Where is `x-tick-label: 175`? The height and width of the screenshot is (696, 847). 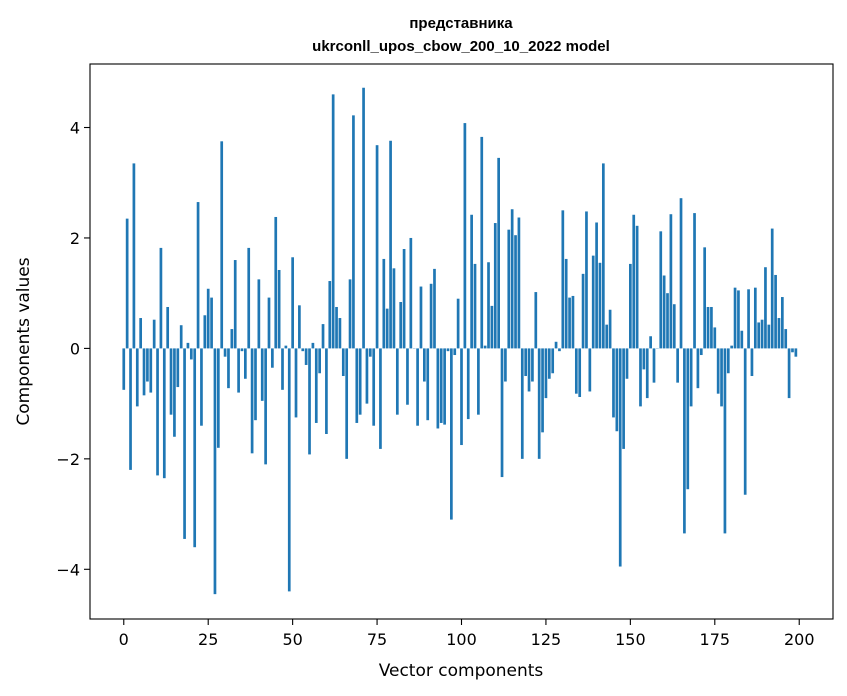 x-tick-label: 175 is located at coordinates (715, 639).